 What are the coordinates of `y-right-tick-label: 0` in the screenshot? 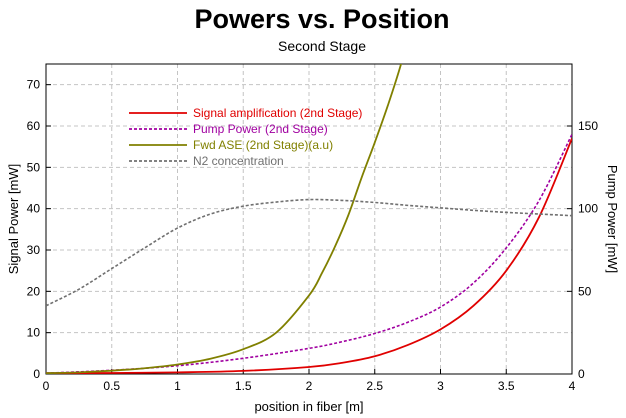 It's located at (581, 374).